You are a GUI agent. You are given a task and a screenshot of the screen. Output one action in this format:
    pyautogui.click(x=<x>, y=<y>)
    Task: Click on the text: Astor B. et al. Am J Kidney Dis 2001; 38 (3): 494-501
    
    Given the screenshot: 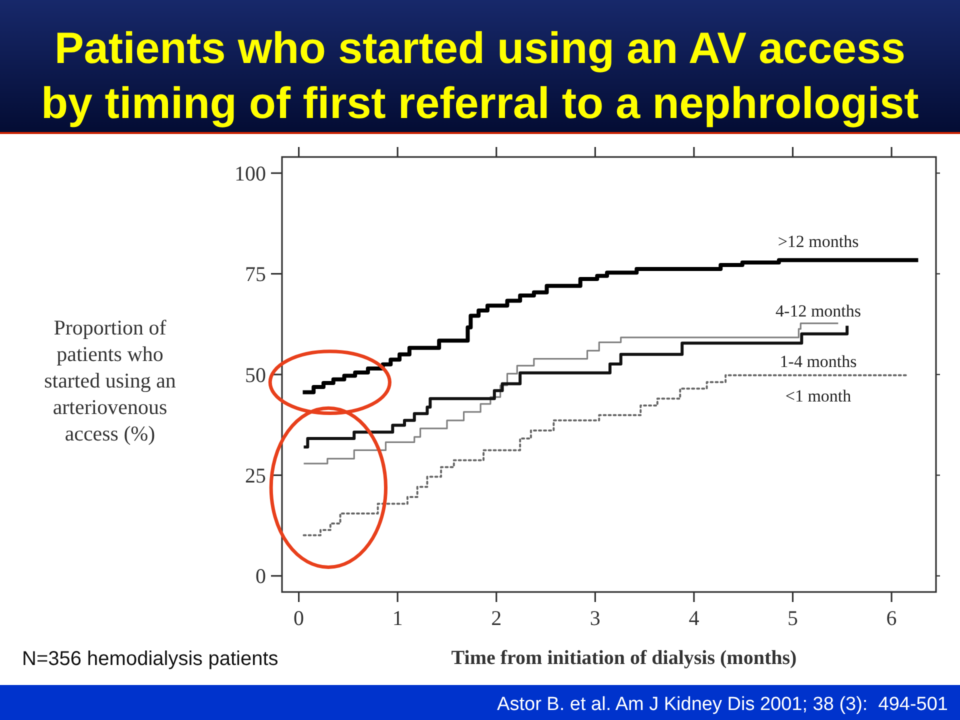 What is the action you would take?
    pyautogui.click(x=722, y=704)
    